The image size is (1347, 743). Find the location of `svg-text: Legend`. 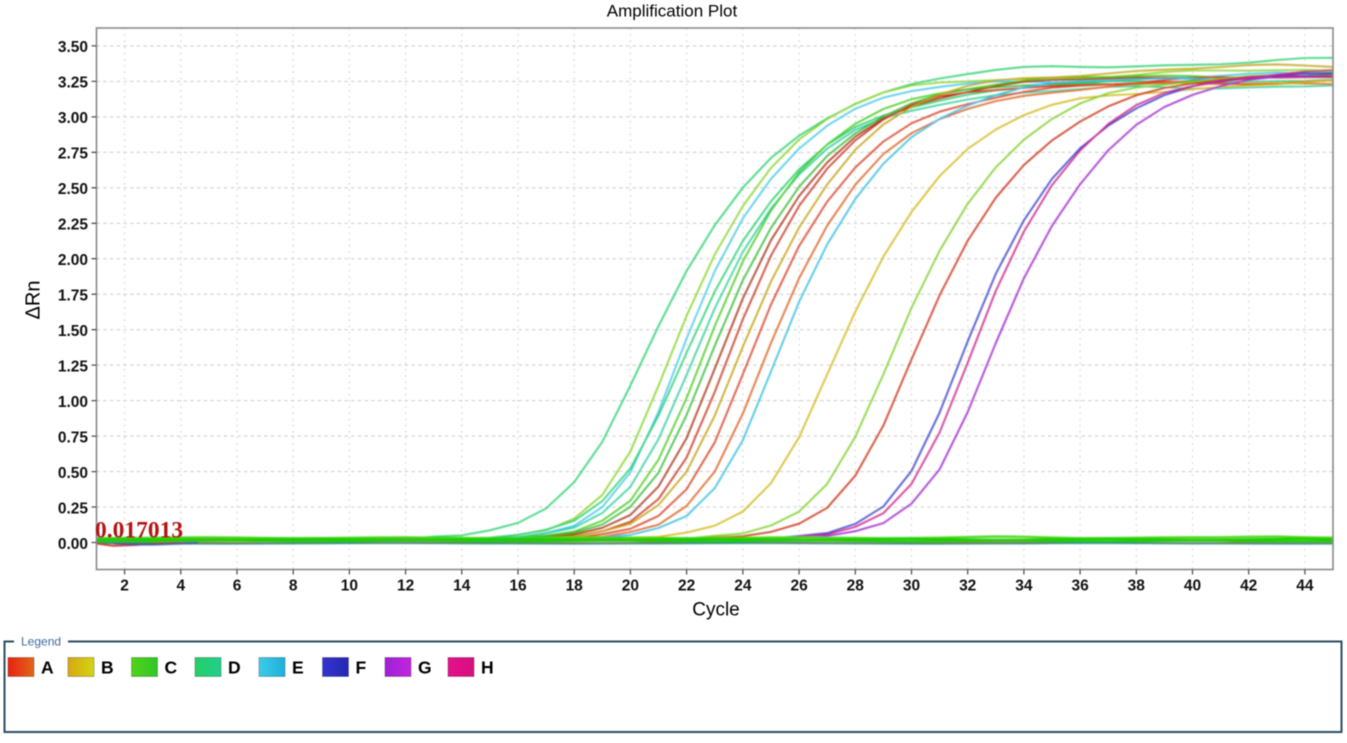

svg-text: Legend is located at coordinates (41, 642).